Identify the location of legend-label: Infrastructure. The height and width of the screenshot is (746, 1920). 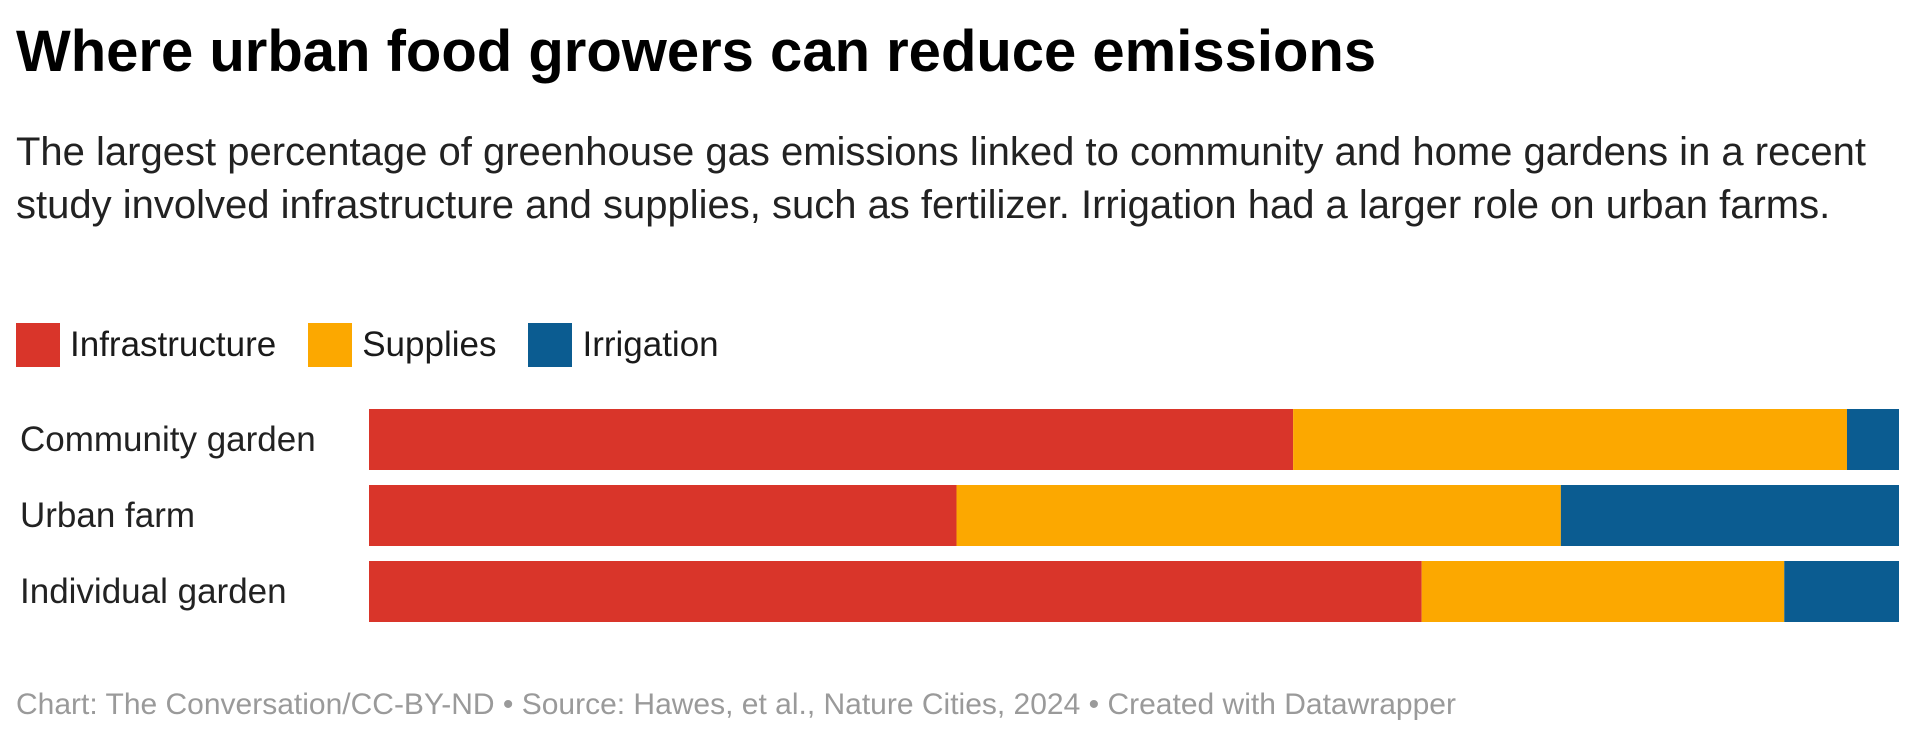
(173, 344).